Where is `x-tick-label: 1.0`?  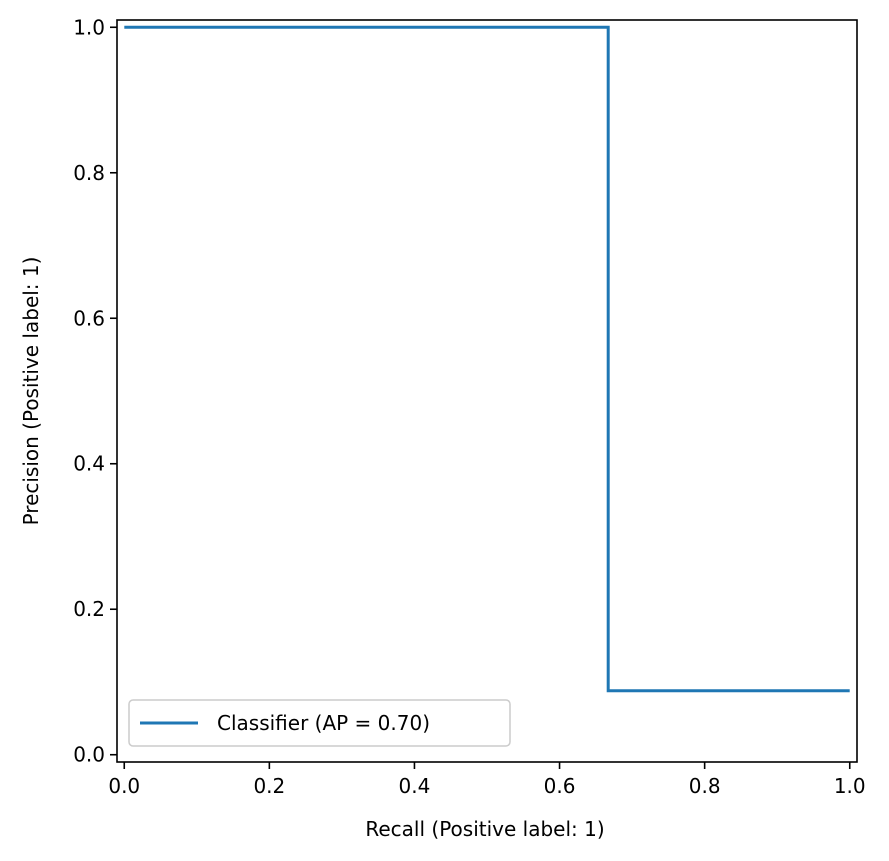
x-tick-label: 1.0 is located at coordinates (850, 786).